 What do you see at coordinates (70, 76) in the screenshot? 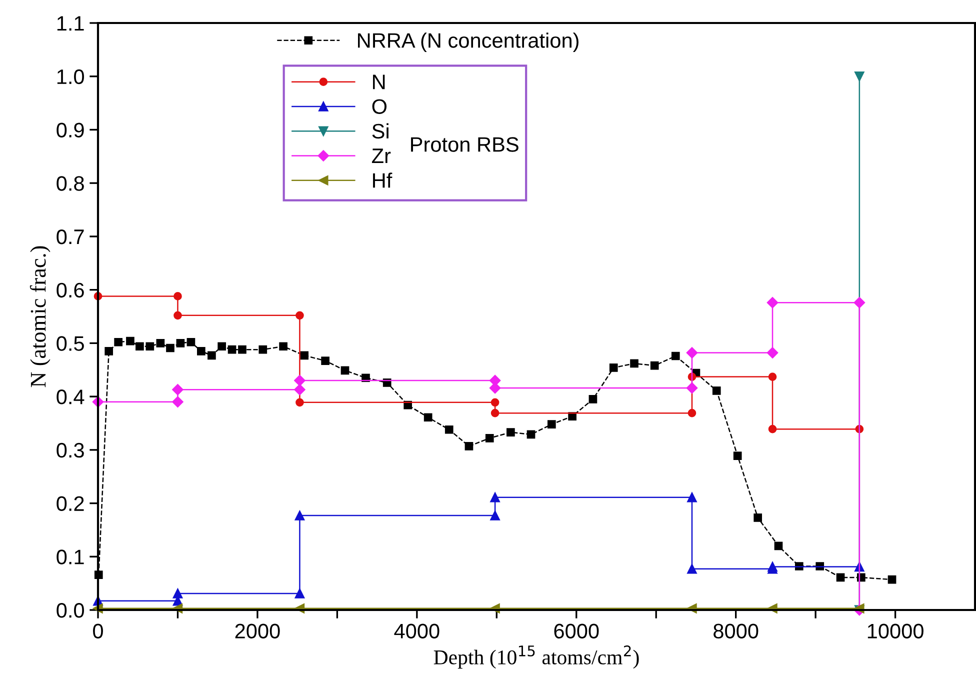
I see `y-tick-label: 1.0` at bounding box center [70, 76].